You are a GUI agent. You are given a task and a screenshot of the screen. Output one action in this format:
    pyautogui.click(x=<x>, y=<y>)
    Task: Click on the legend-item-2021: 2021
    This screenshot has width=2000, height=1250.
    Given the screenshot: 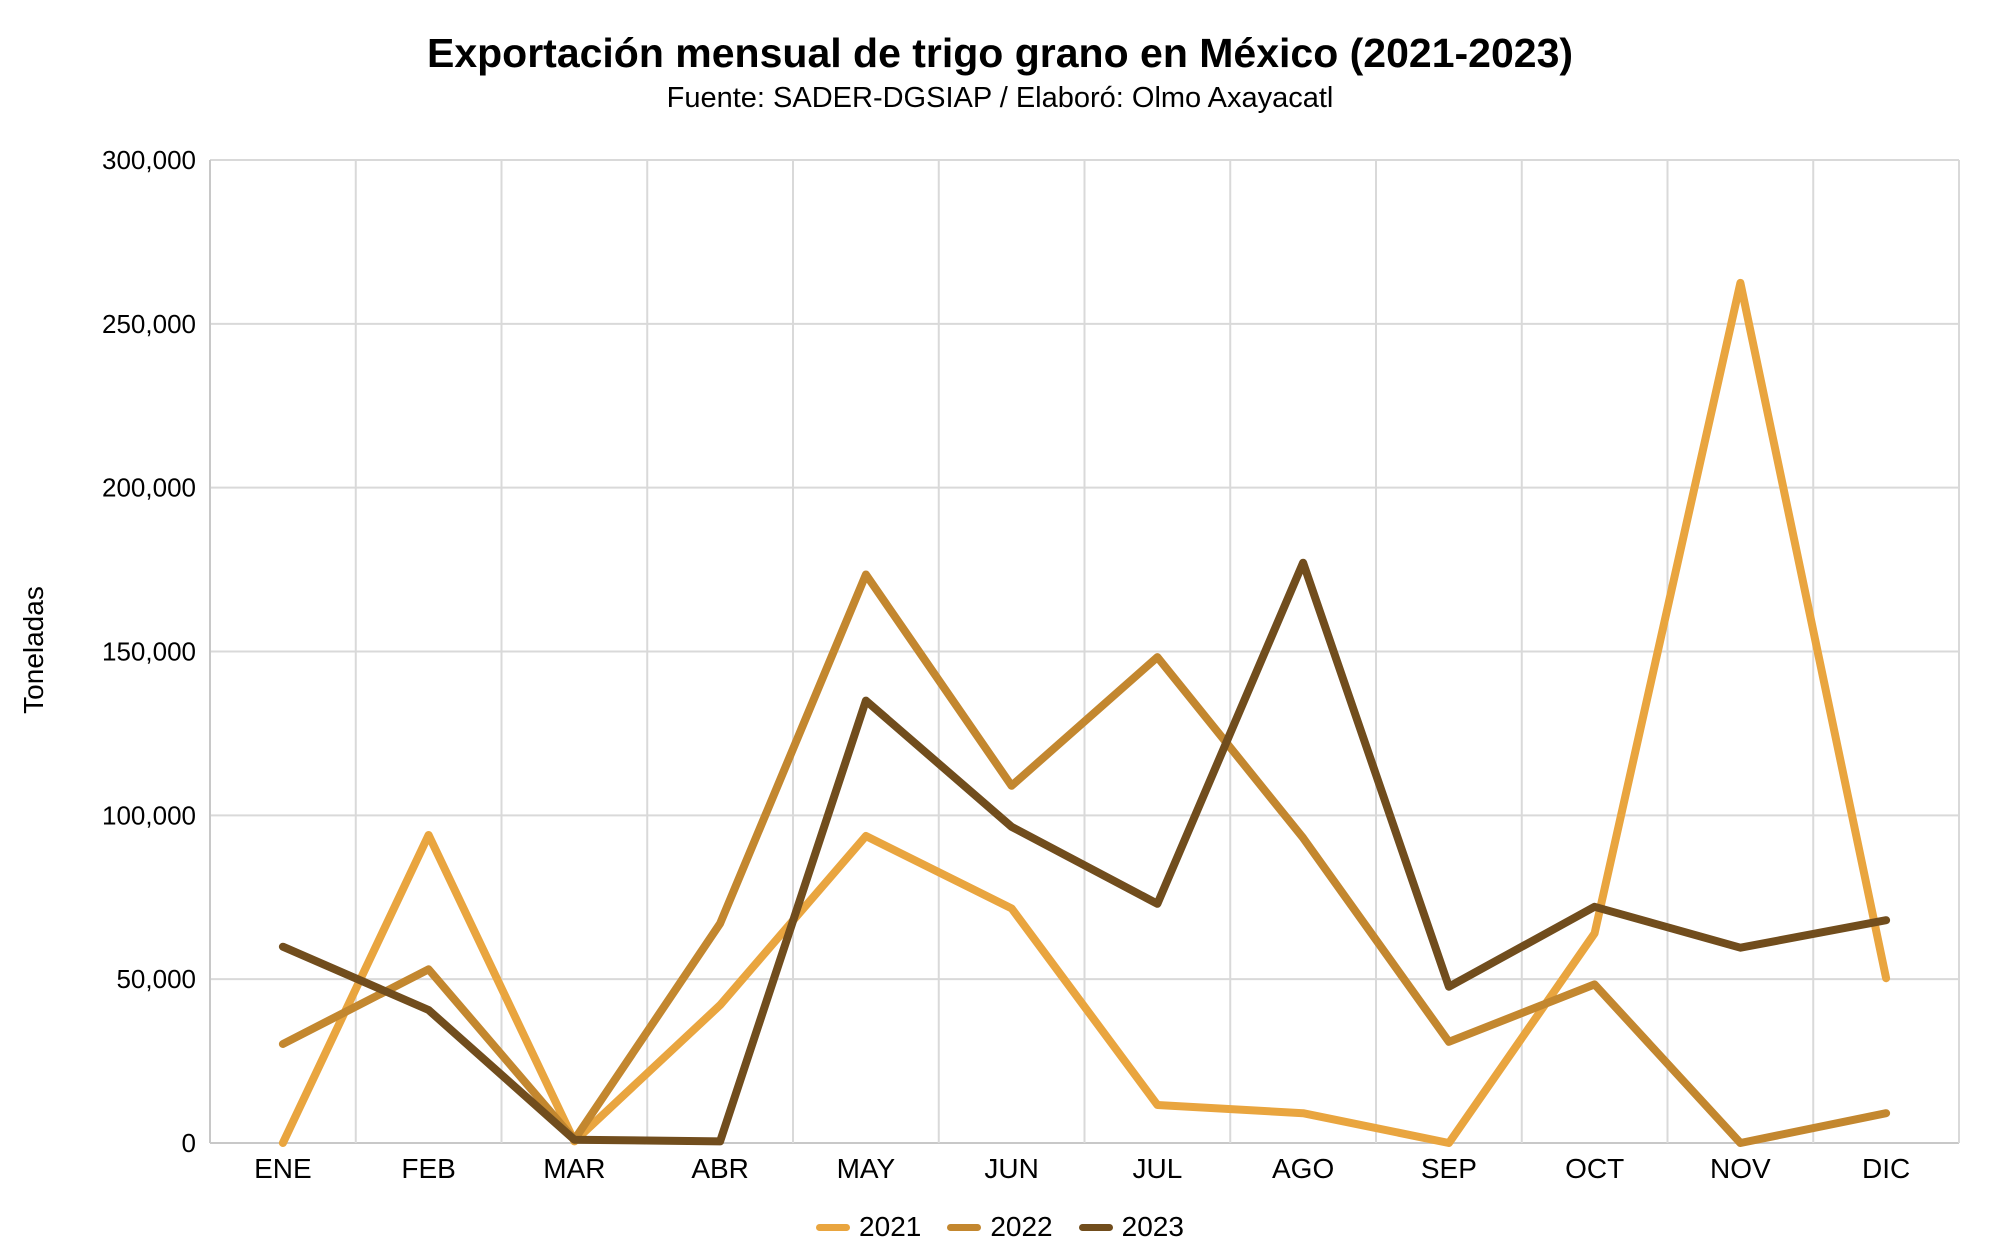 What is the action you would take?
    pyautogui.click(x=868, y=1227)
    